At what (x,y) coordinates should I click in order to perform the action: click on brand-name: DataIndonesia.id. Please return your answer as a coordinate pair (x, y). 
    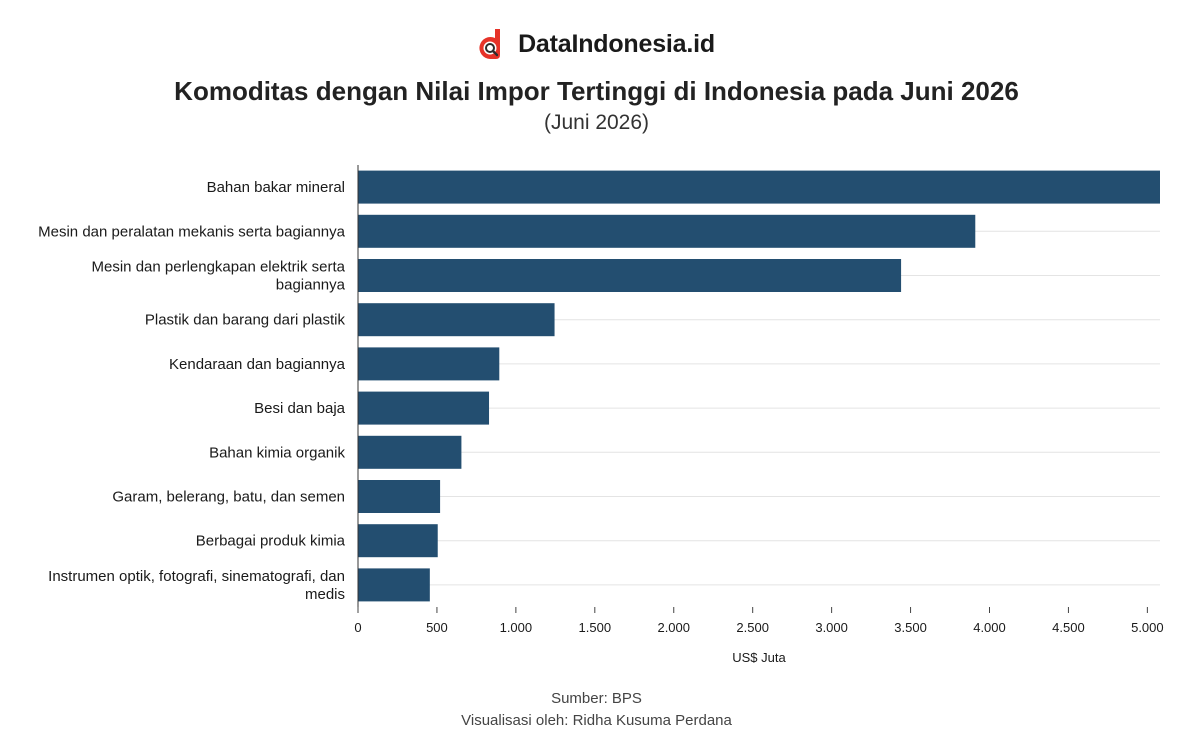
    Looking at the image, I should click on (616, 43).